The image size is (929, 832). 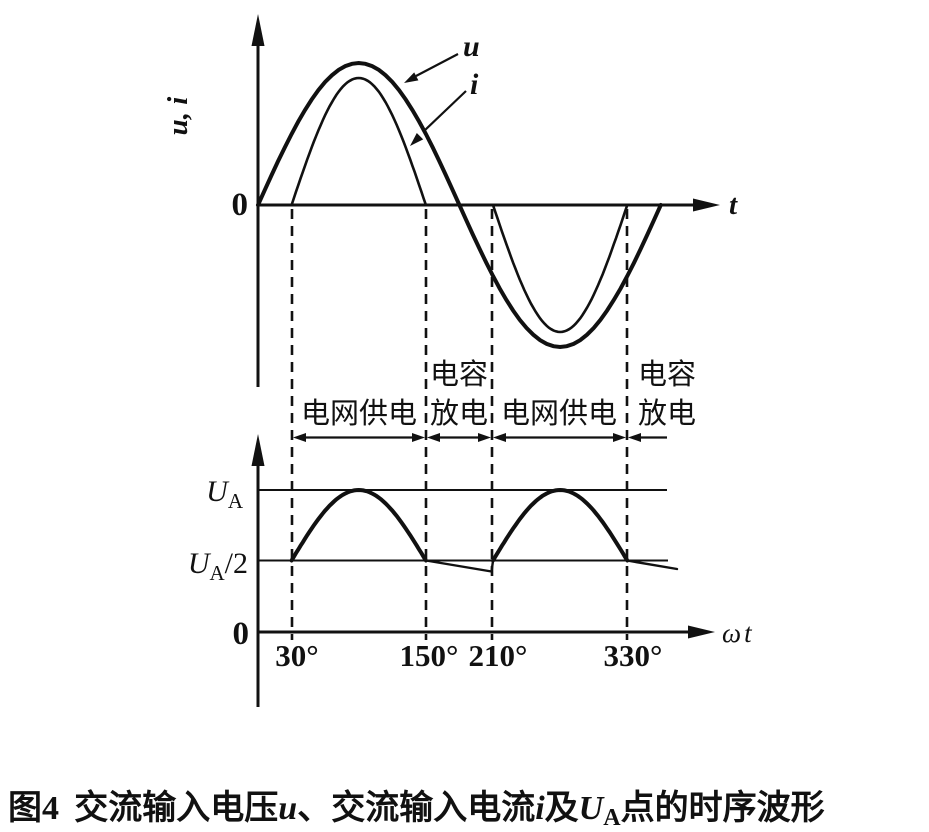 I want to click on caption-part: 图4, so click(x=33, y=808).